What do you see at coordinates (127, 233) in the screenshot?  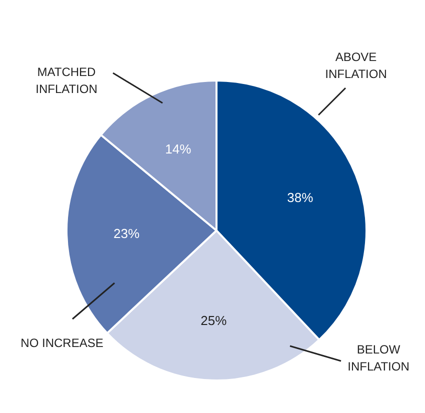 I see `data-label: 23%` at bounding box center [127, 233].